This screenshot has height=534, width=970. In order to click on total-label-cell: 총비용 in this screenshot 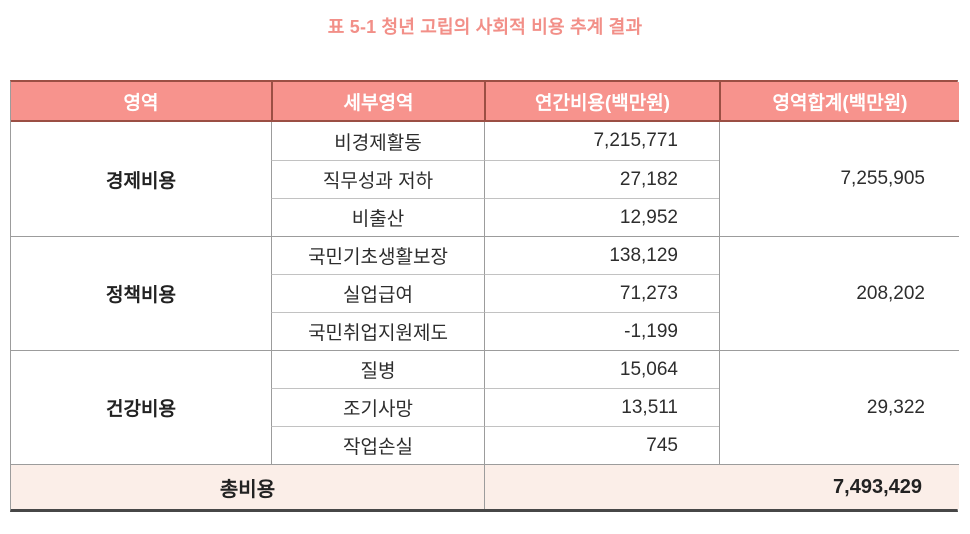, I will do `click(247, 486)`.